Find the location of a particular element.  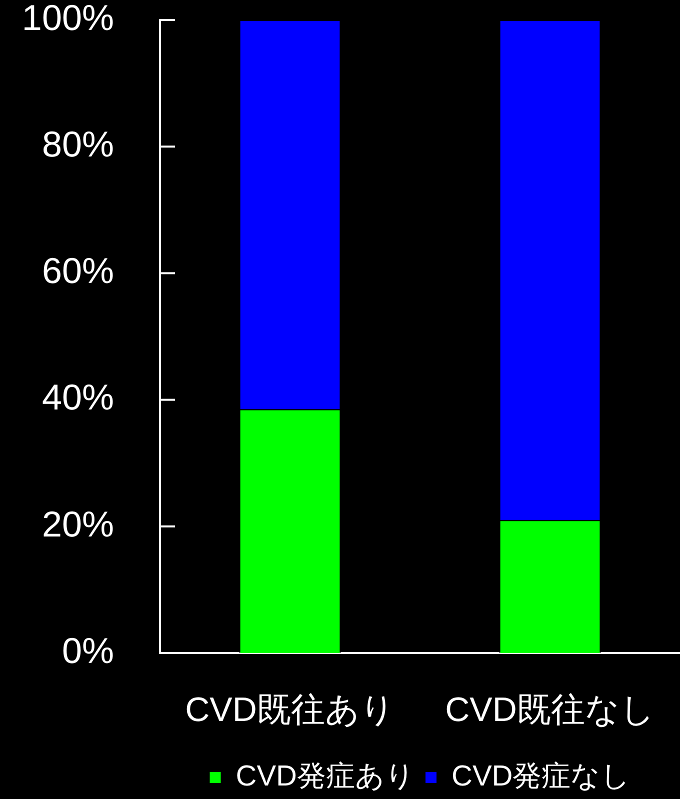

y-tick-label: 100% is located at coordinates (68, 19).